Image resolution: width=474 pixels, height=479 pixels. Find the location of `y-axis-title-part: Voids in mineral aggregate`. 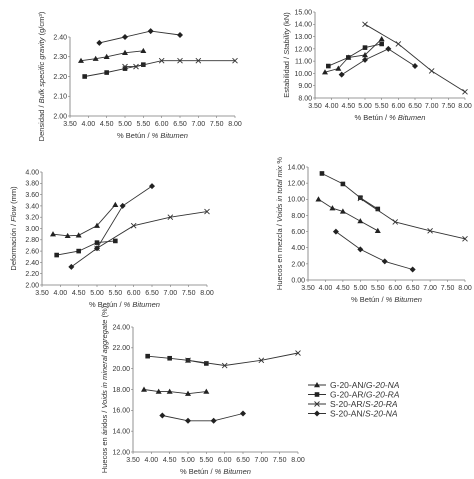

y-axis-title-part: Voids in mineral aggregate is located at coordinates (104, 364).